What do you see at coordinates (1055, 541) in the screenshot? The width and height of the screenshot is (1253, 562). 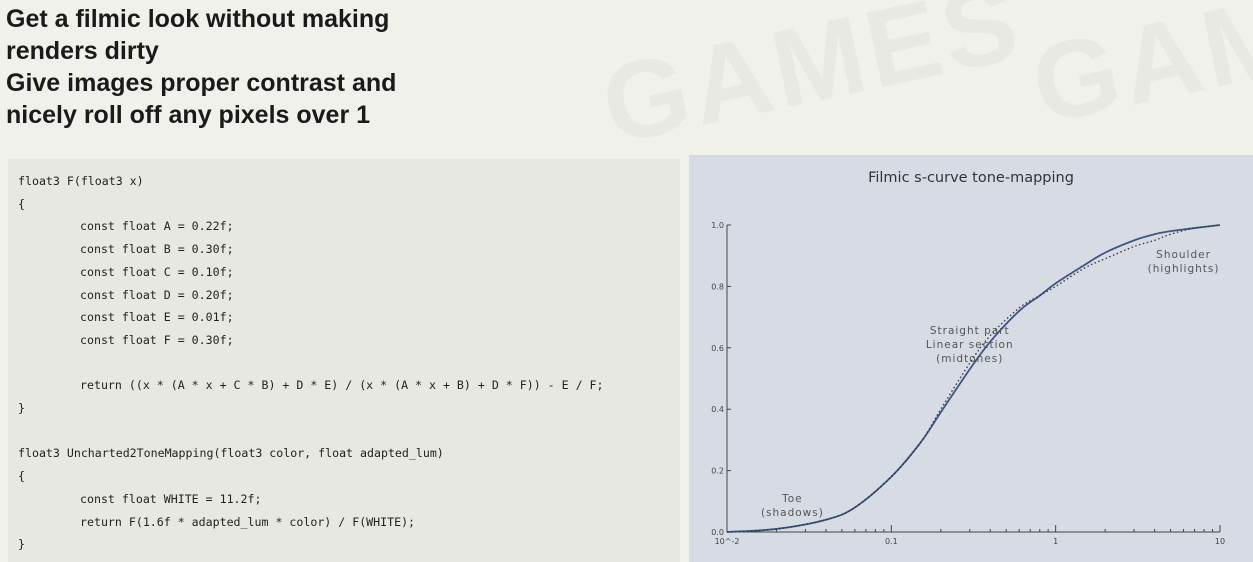 I see `x-tick-label: 1` at bounding box center [1055, 541].